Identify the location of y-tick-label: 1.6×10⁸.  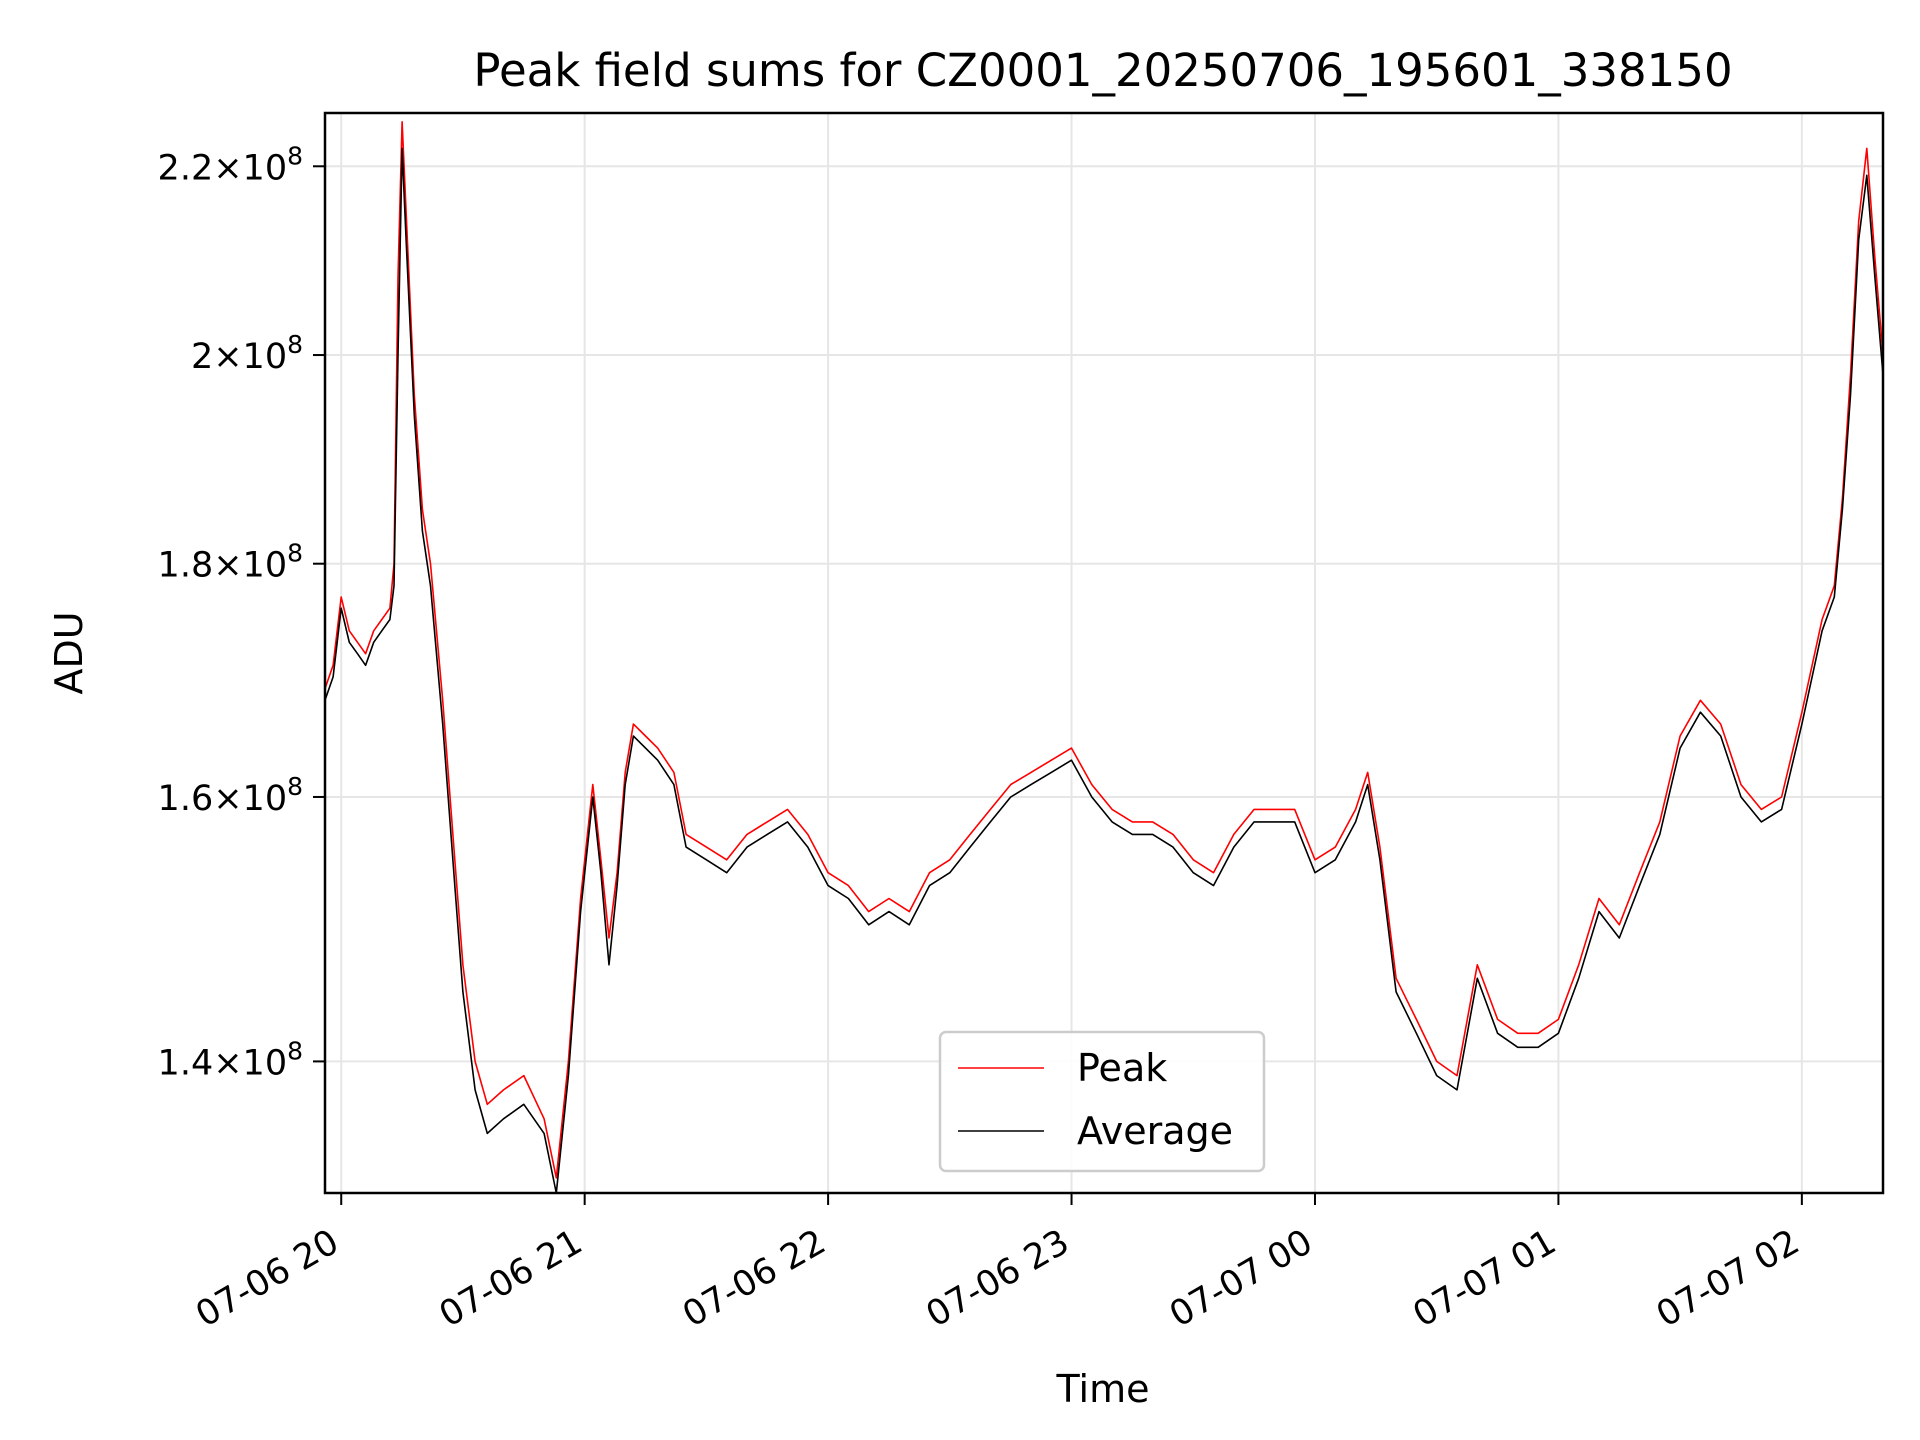
(230, 795).